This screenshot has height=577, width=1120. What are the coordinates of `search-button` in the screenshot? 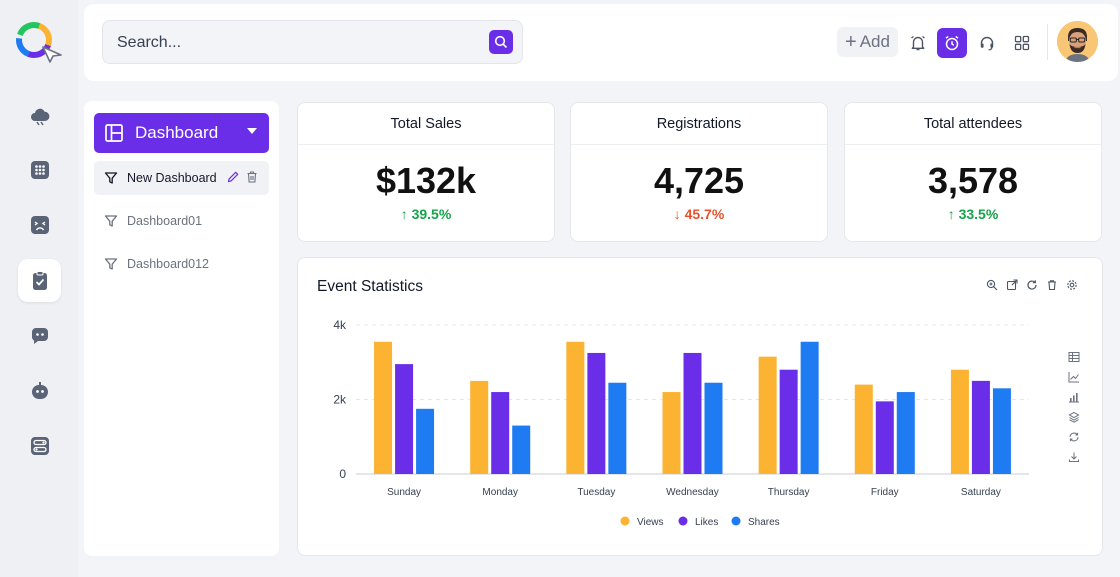 It's located at (501, 42).